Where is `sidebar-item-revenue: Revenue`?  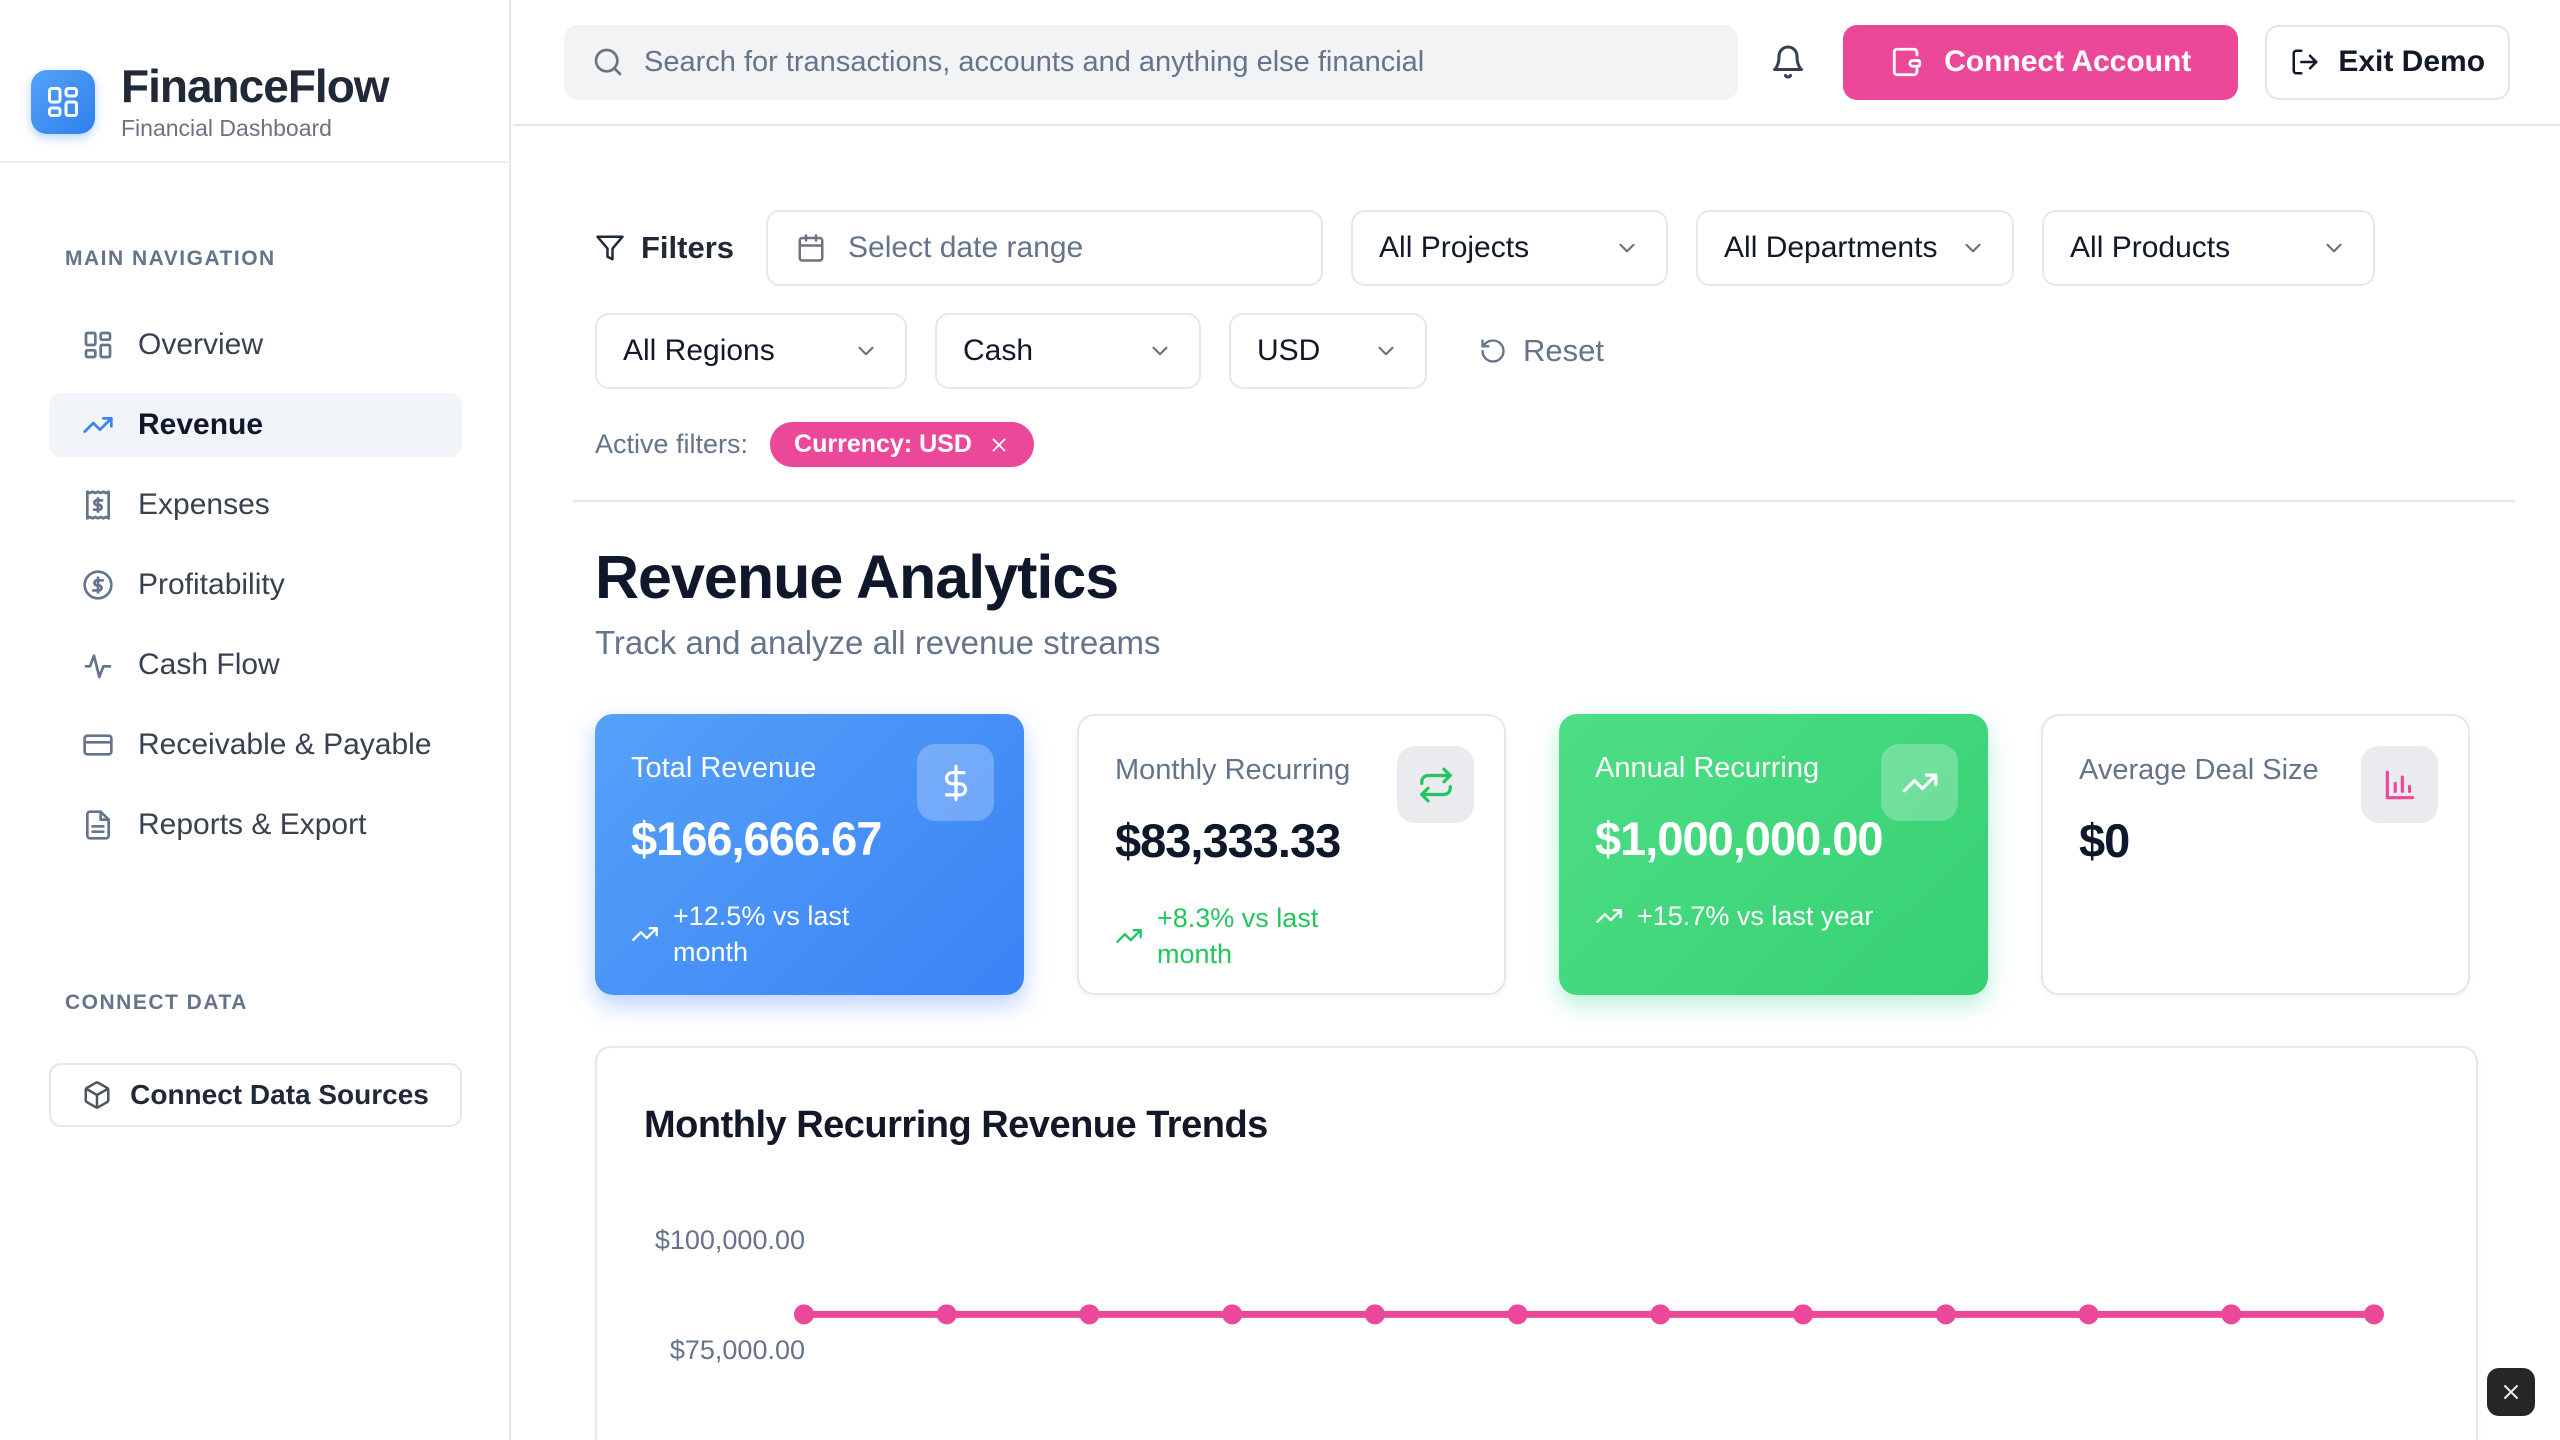 sidebar-item-revenue: Revenue is located at coordinates (255, 425).